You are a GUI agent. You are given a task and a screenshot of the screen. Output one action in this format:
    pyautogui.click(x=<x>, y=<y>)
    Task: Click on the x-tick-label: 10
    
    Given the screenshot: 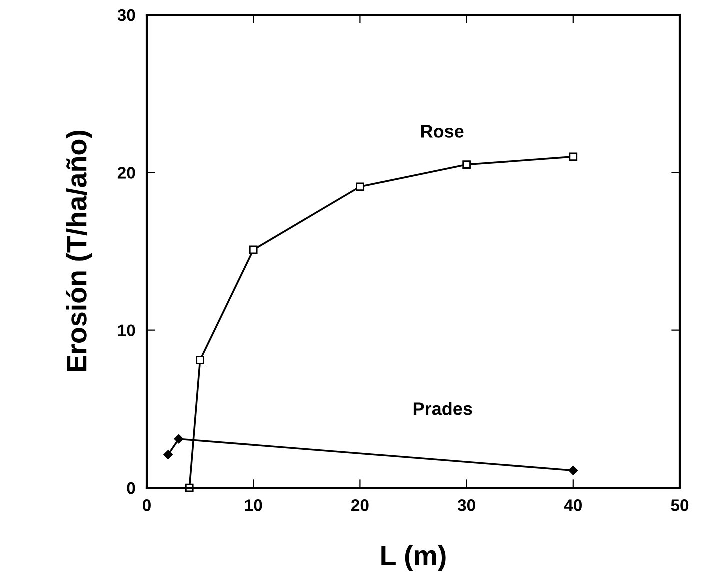 What is the action you would take?
    pyautogui.click(x=253, y=506)
    